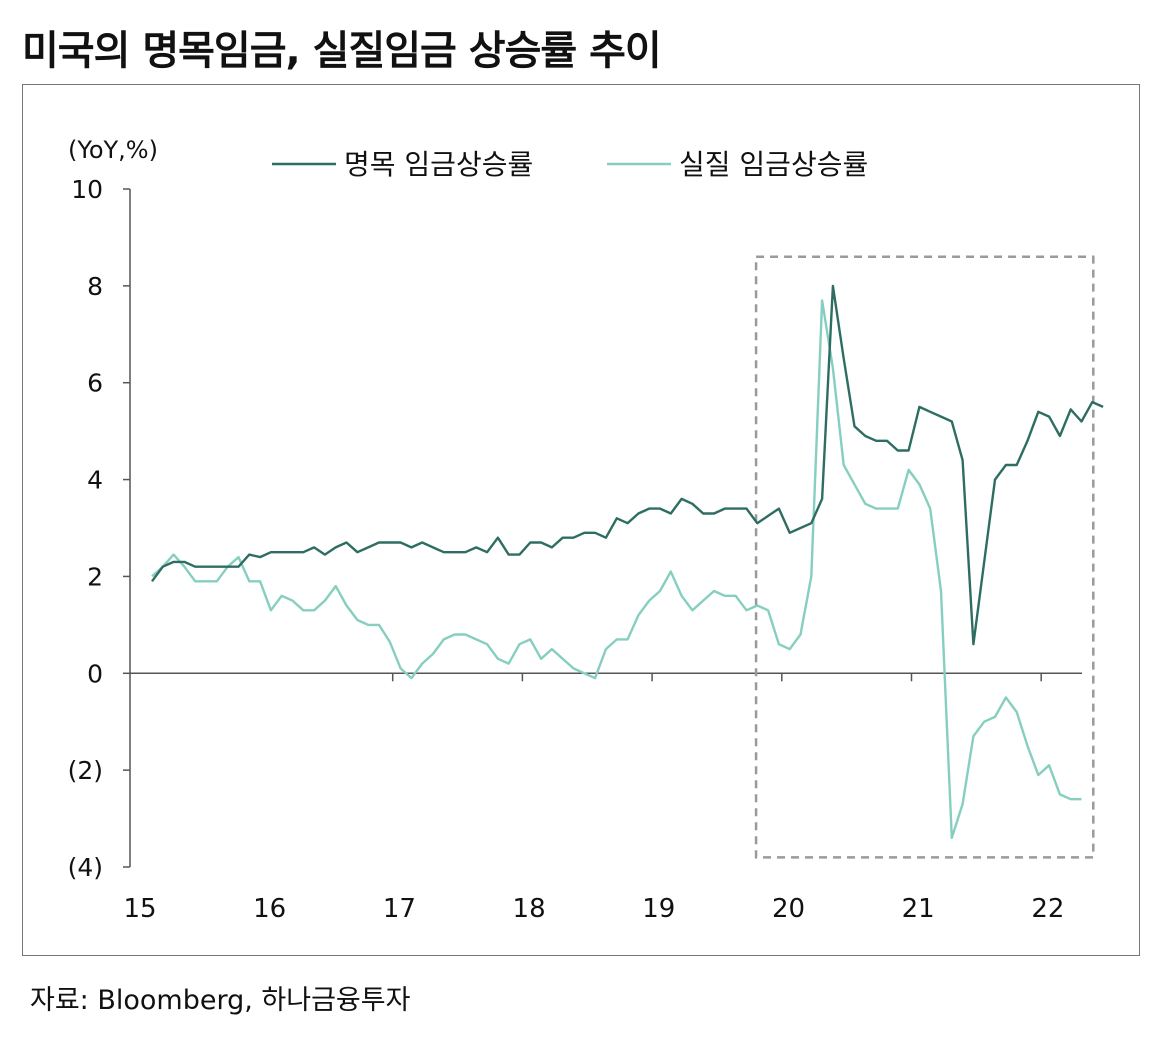 The image size is (1156, 1046). What do you see at coordinates (658, 909) in the screenshot?
I see `x-tick-label: 19` at bounding box center [658, 909].